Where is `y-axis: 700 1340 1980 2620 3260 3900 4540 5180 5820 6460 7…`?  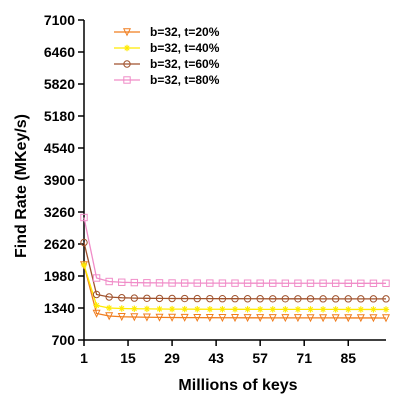
y-axis: 700 1340 1980 2620 3260 3900 4540 5180 5820 6460 7… is located at coordinates (64, 180).